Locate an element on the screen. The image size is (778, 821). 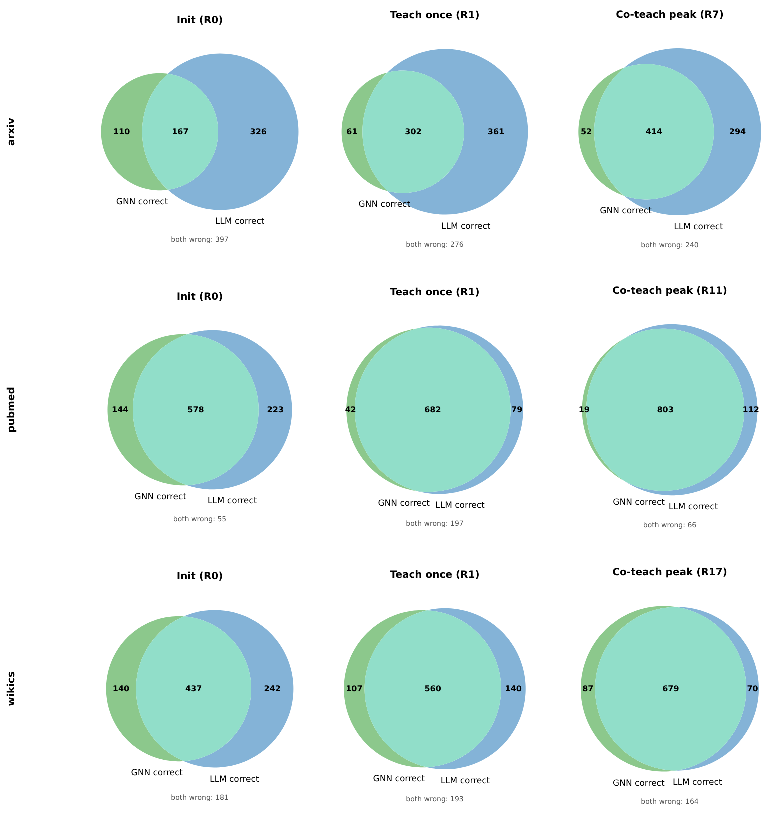
data-label: 560 is located at coordinates (433, 689).